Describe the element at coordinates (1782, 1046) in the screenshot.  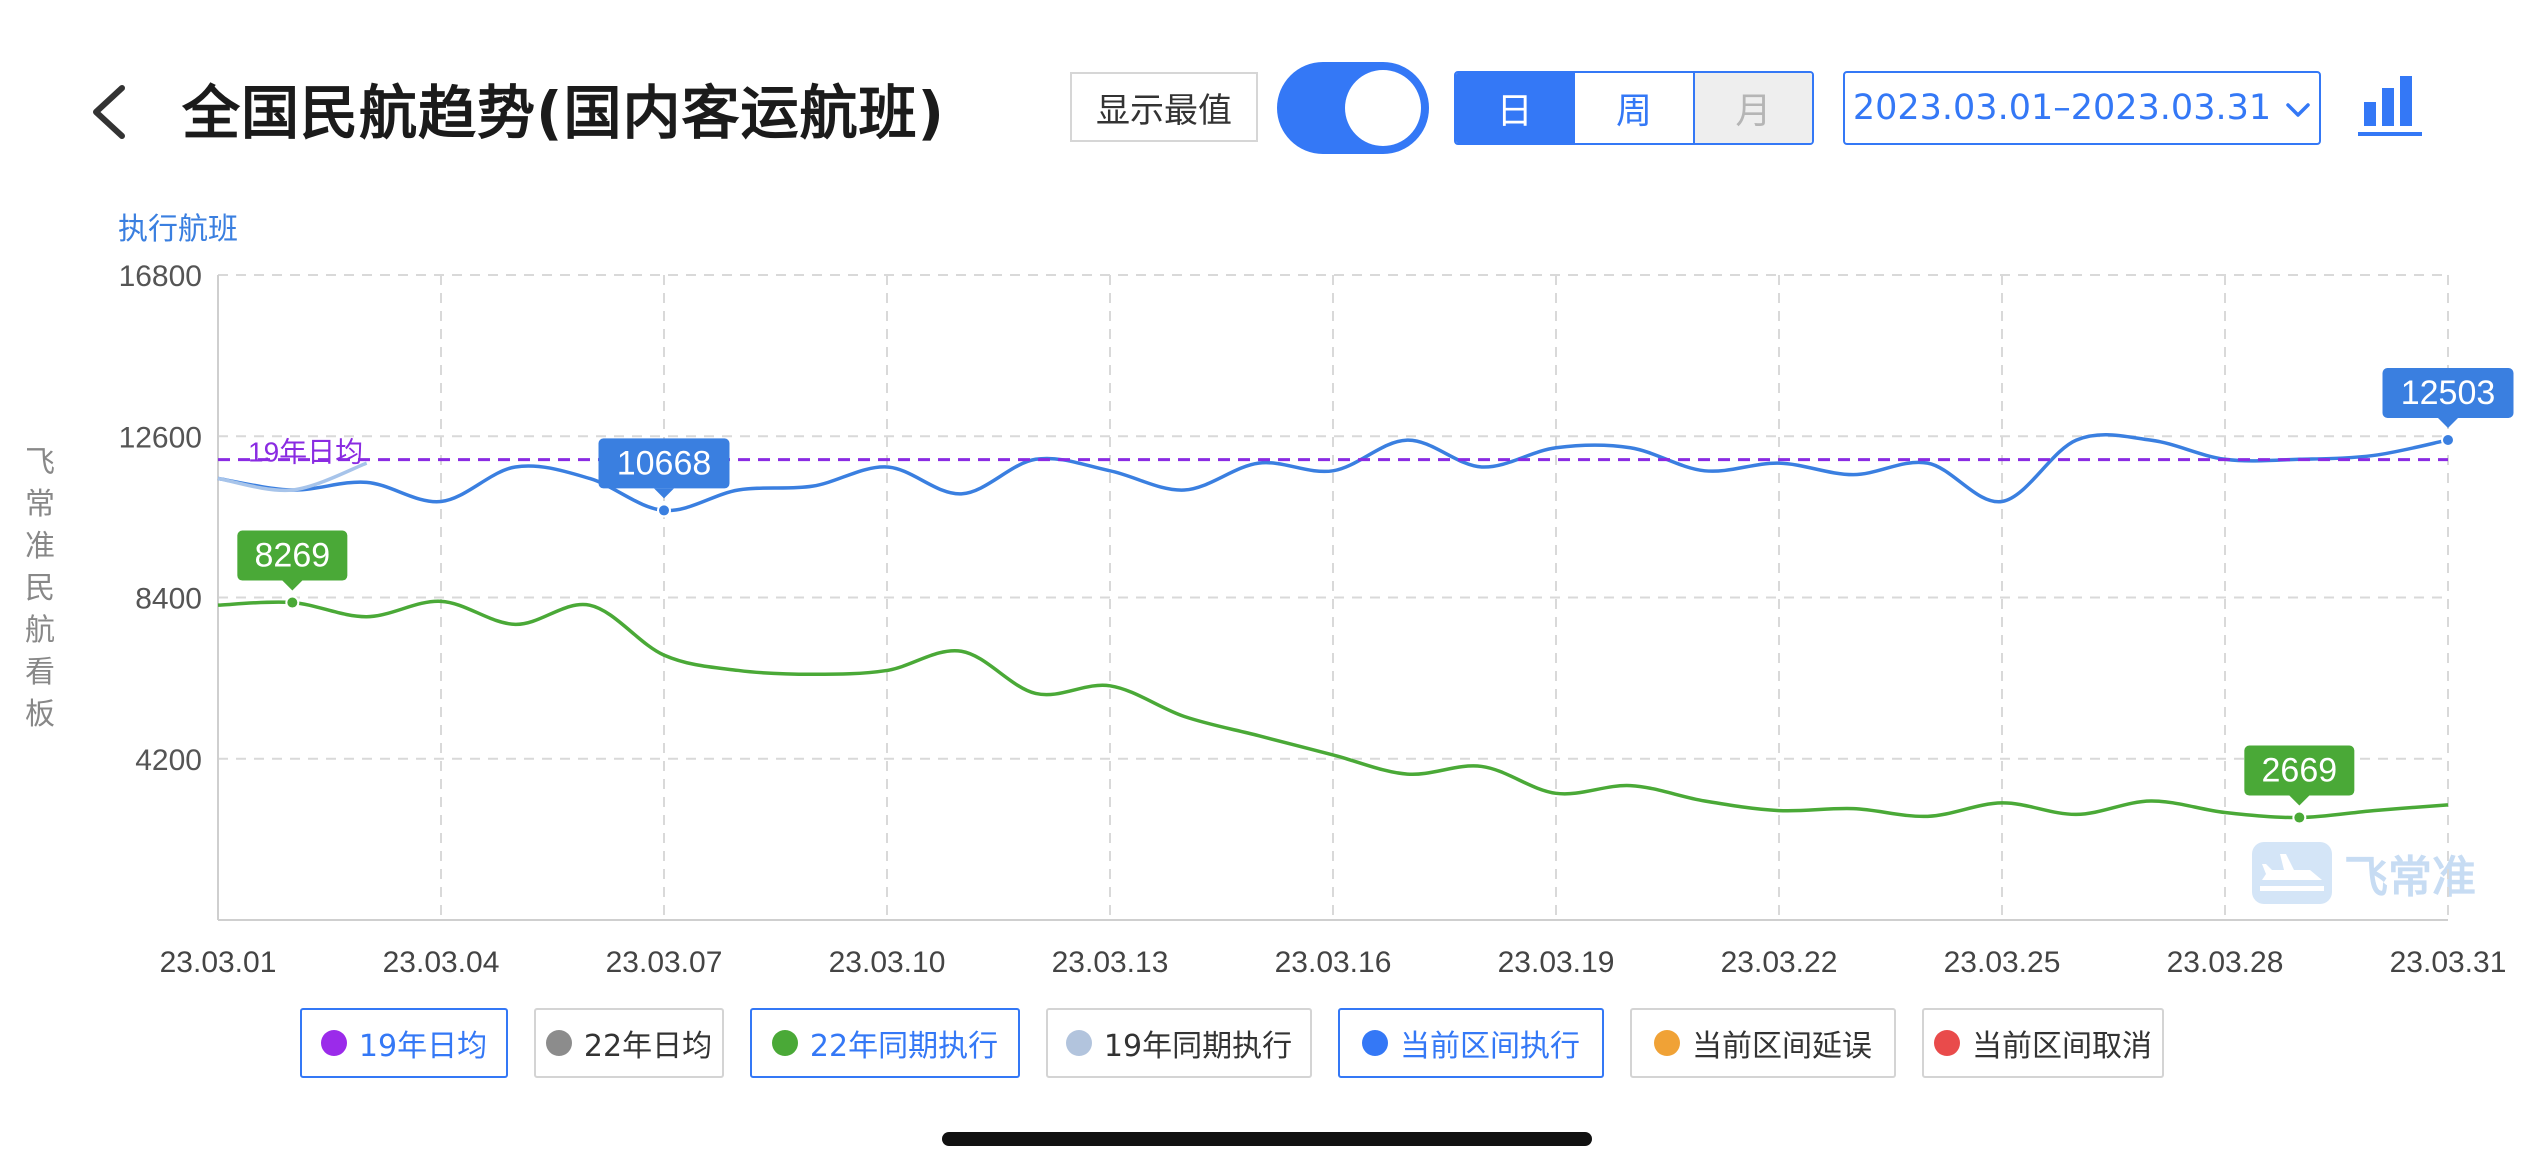
I see `legend-label: 当前区间延误` at that location.